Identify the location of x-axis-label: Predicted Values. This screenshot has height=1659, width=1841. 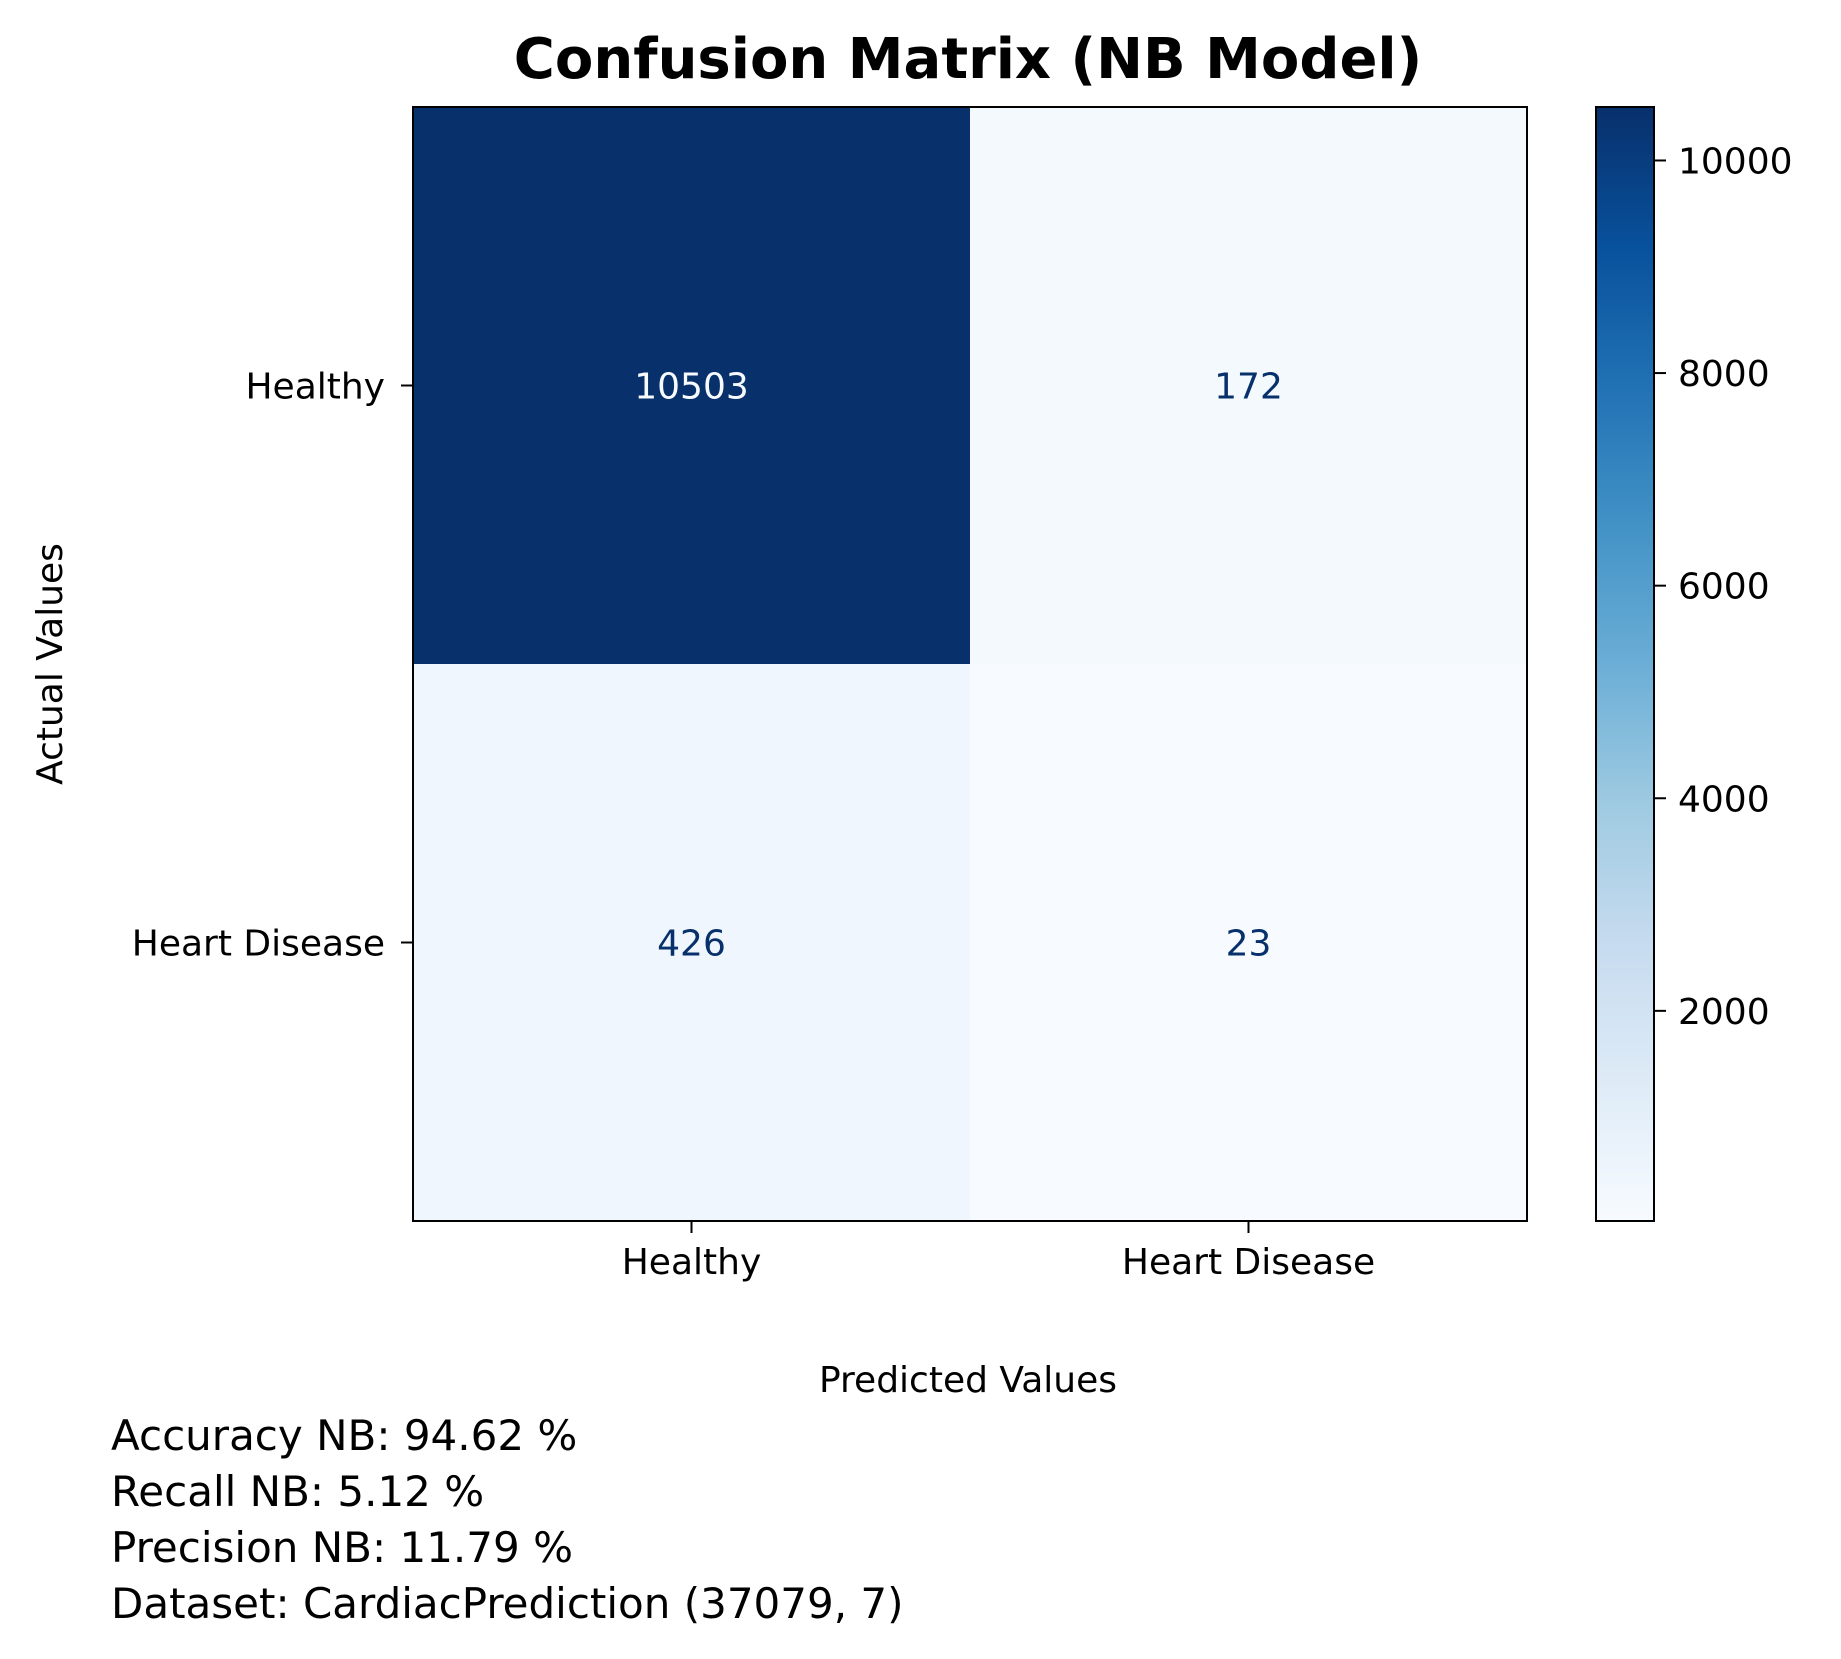
(968, 1380).